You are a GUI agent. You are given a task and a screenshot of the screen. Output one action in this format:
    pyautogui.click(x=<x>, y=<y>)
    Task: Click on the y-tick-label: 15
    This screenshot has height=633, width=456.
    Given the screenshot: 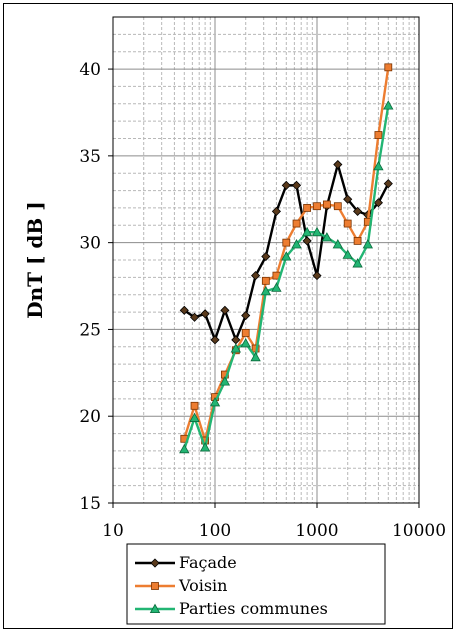 What is the action you would take?
    pyautogui.click(x=90, y=504)
    